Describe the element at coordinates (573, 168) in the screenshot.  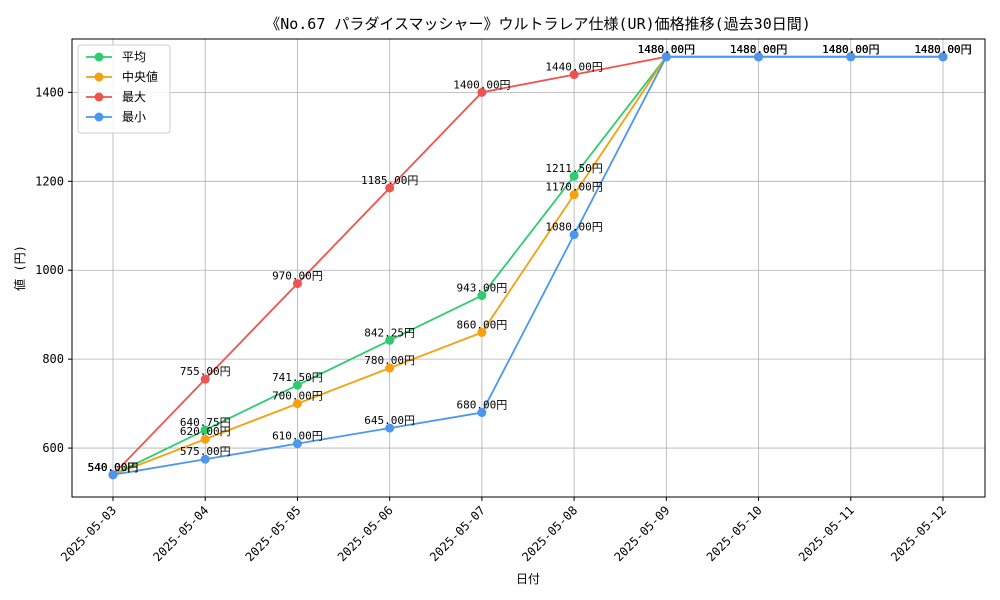
I see `data-label: 1211.50円` at that location.